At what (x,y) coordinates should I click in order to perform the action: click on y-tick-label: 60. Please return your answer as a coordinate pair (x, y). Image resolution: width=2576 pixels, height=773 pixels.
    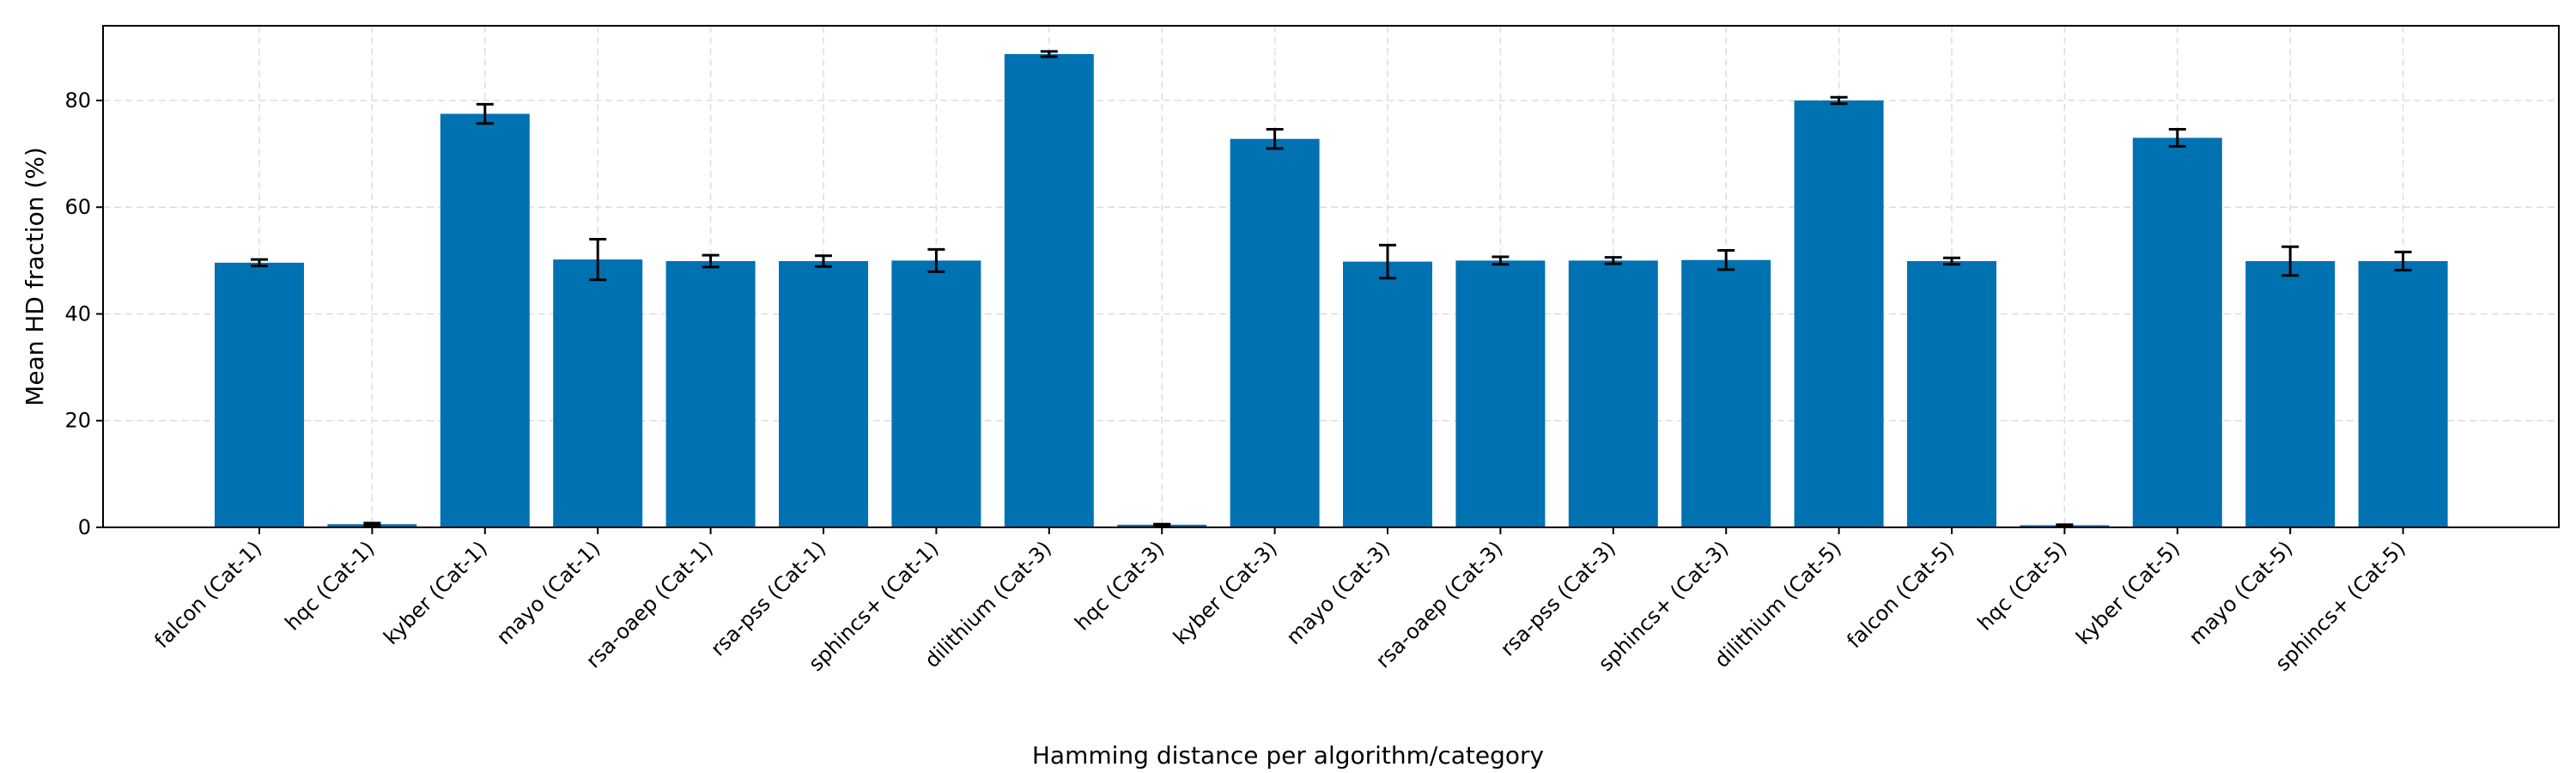
    Looking at the image, I should click on (77, 207).